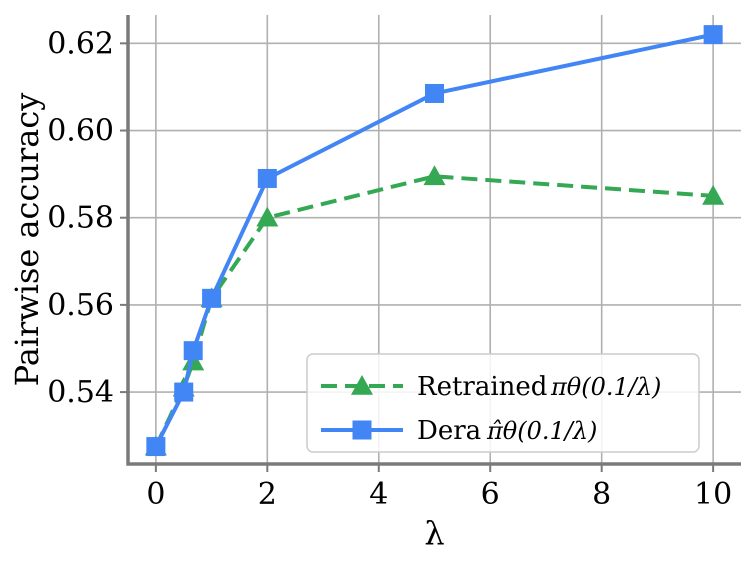 The width and height of the screenshot is (748, 561). What do you see at coordinates (378, 494) in the screenshot?
I see `x-tick-label: 4` at bounding box center [378, 494].